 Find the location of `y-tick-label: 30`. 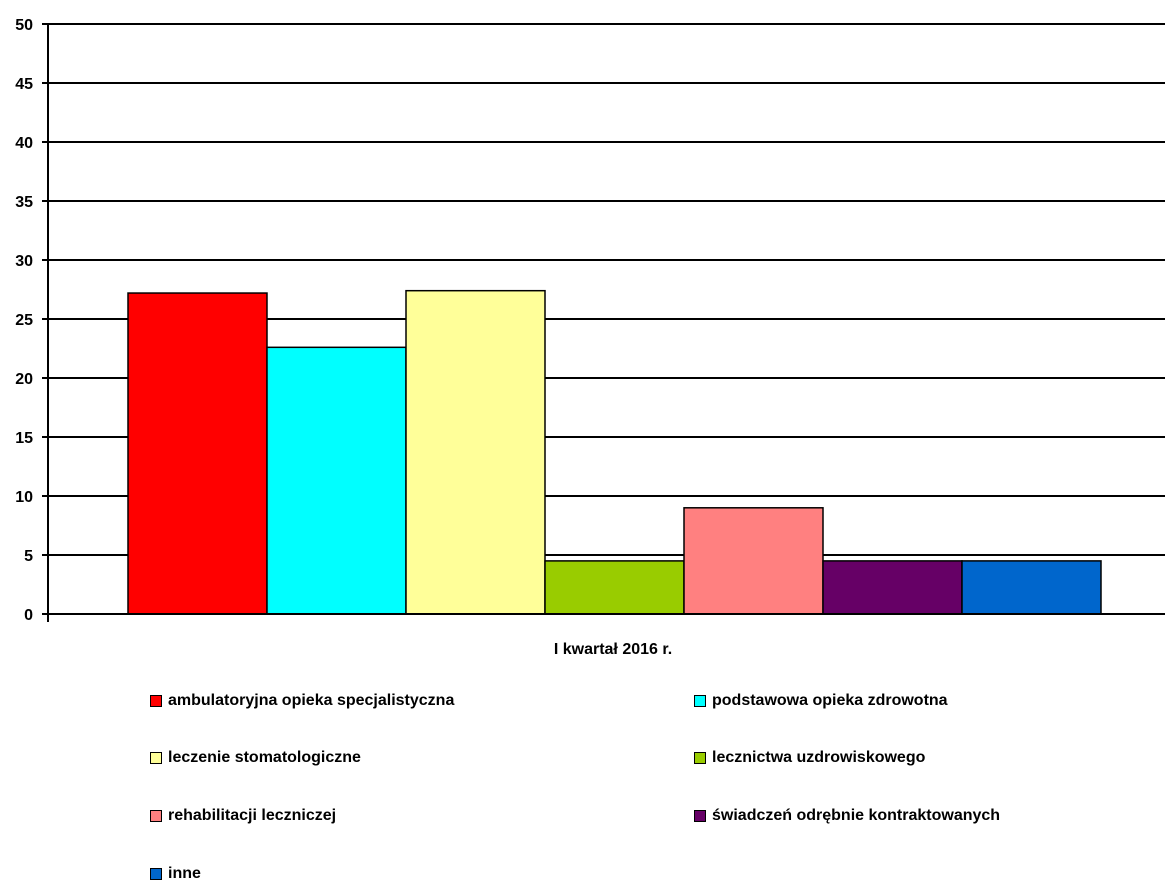

y-tick-label: 30 is located at coordinates (24, 261).